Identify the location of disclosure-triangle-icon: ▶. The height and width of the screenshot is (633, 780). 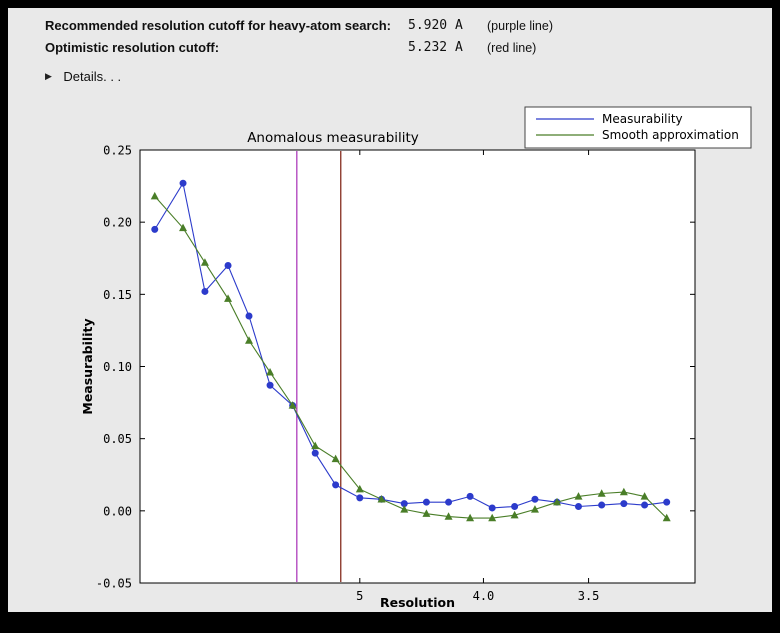
(48, 76).